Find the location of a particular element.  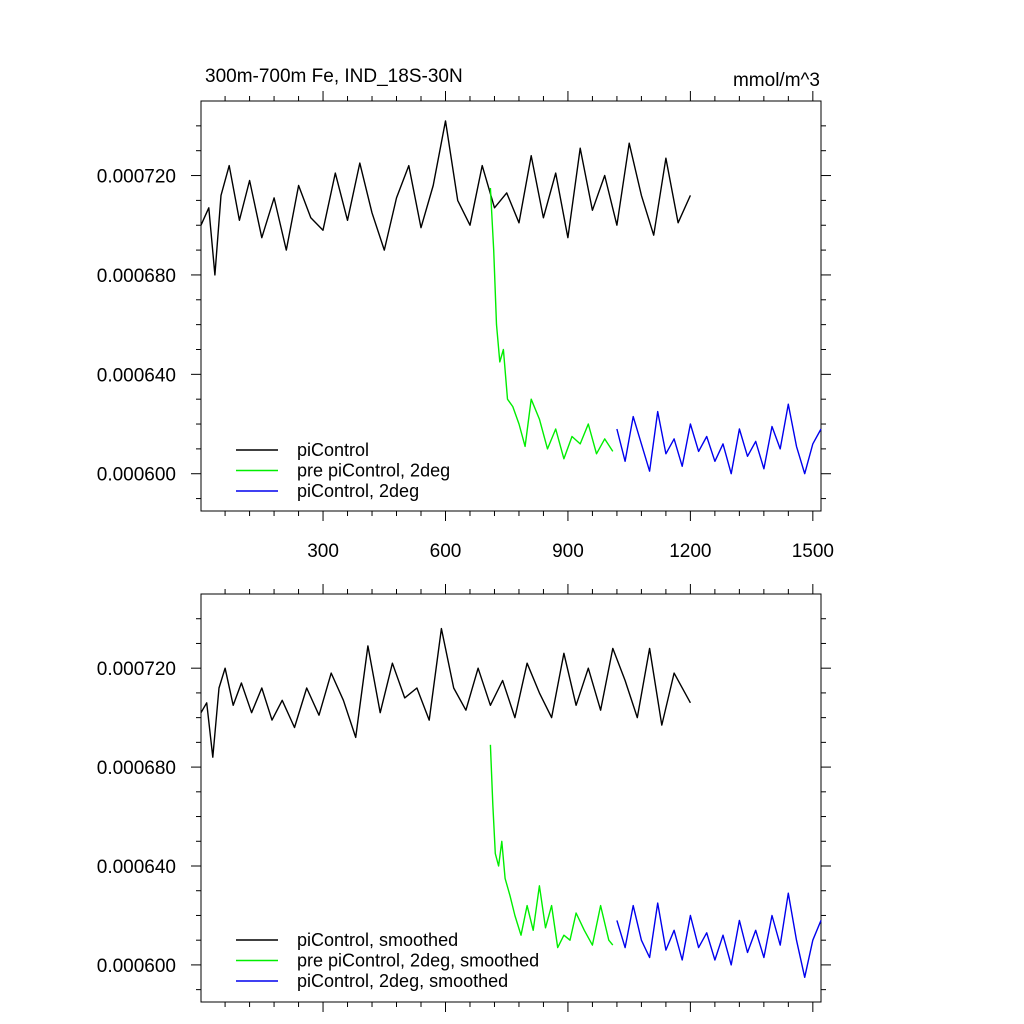

legend-label: piControl, smoothed is located at coordinates (377, 940).